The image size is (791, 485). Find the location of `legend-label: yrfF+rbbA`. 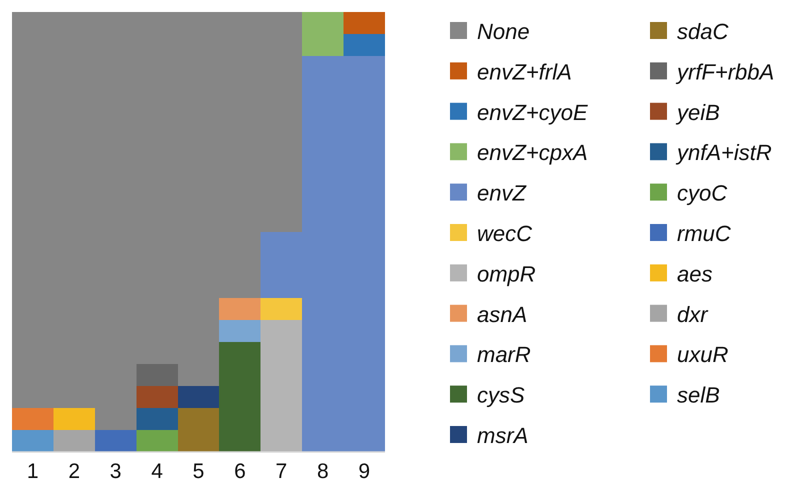

legend-label: yrfF+rbbA is located at coordinates (724, 71).